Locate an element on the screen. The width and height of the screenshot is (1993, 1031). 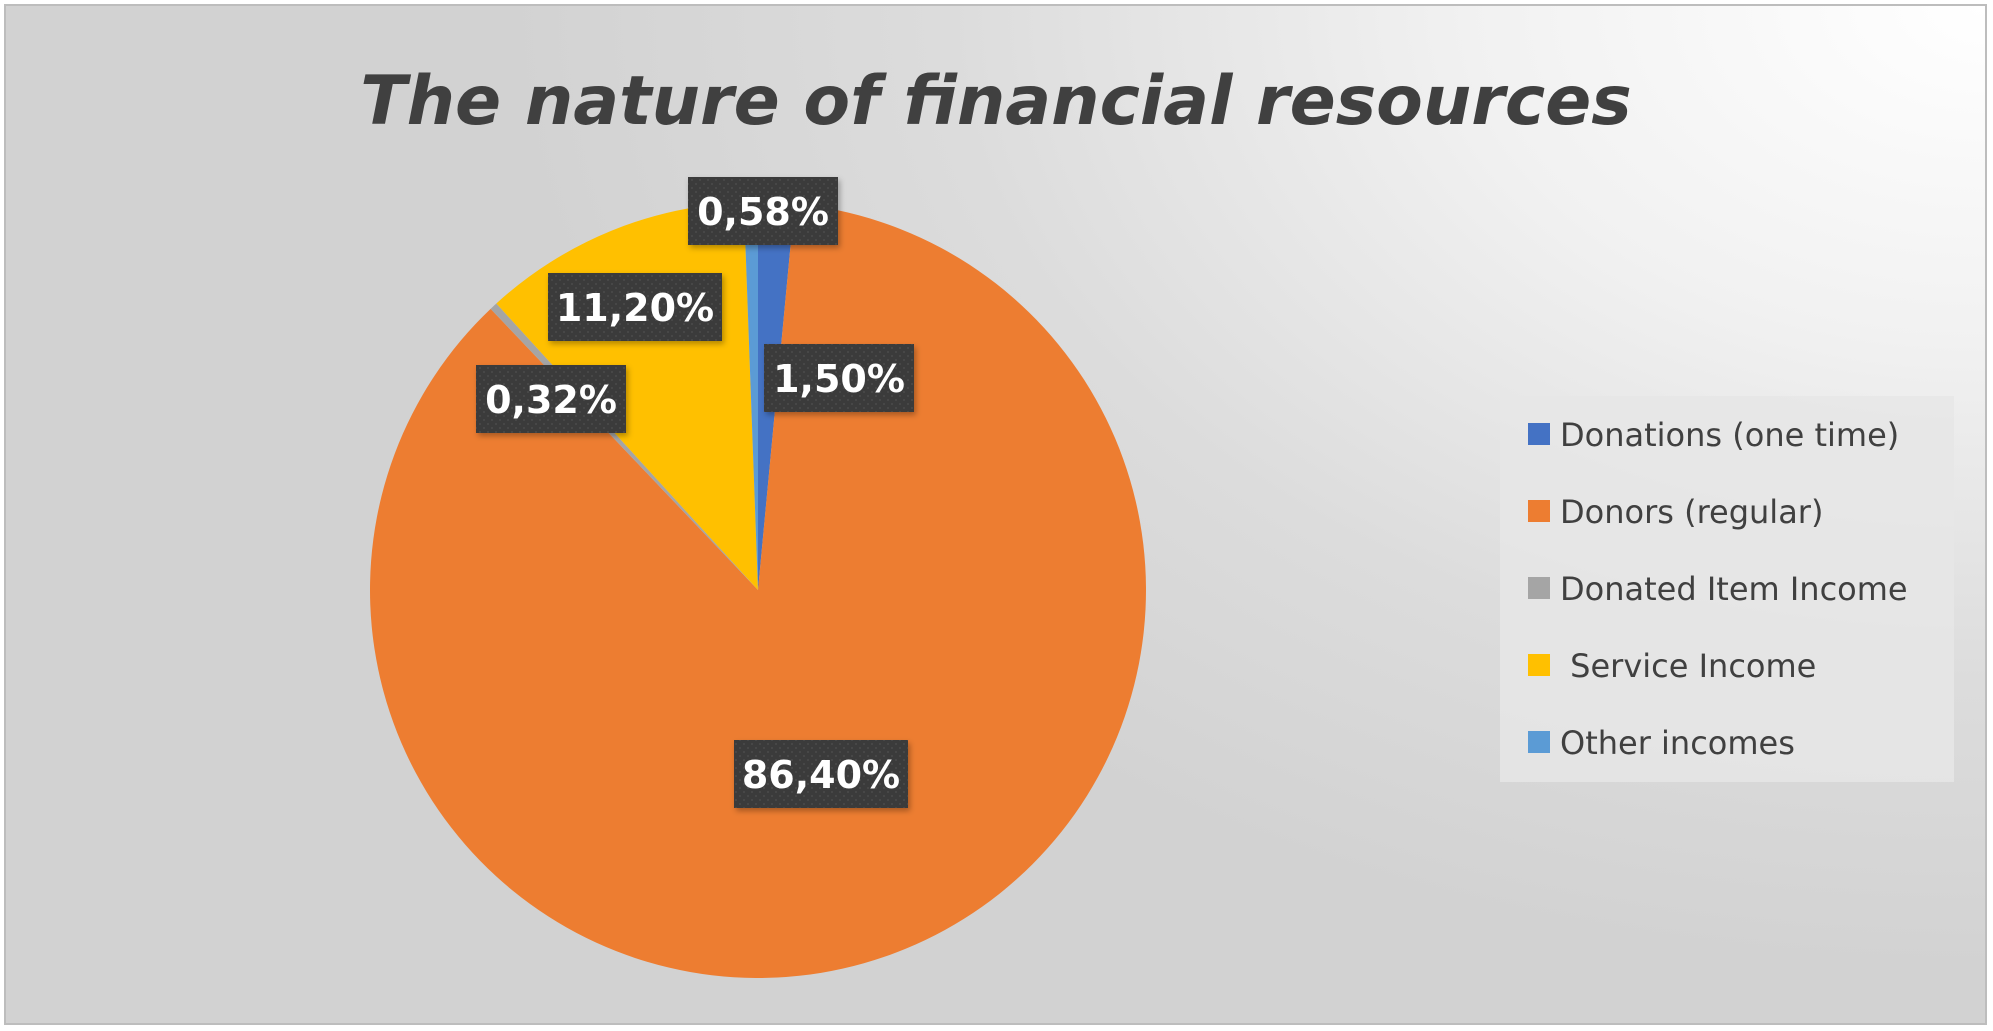
legend-label: Donations (one time) is located at coordinates (1729, 435).